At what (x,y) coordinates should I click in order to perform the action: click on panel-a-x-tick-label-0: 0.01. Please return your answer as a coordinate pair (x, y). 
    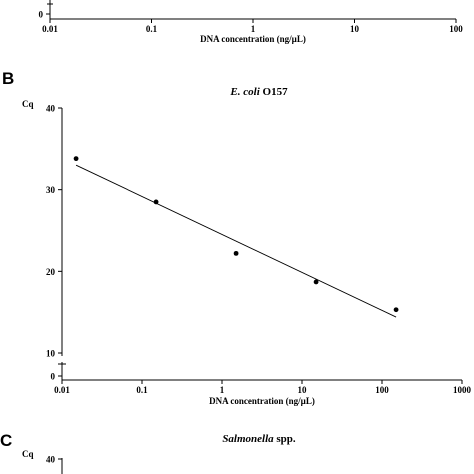
    Looking at the image, I should click on (50, 29).